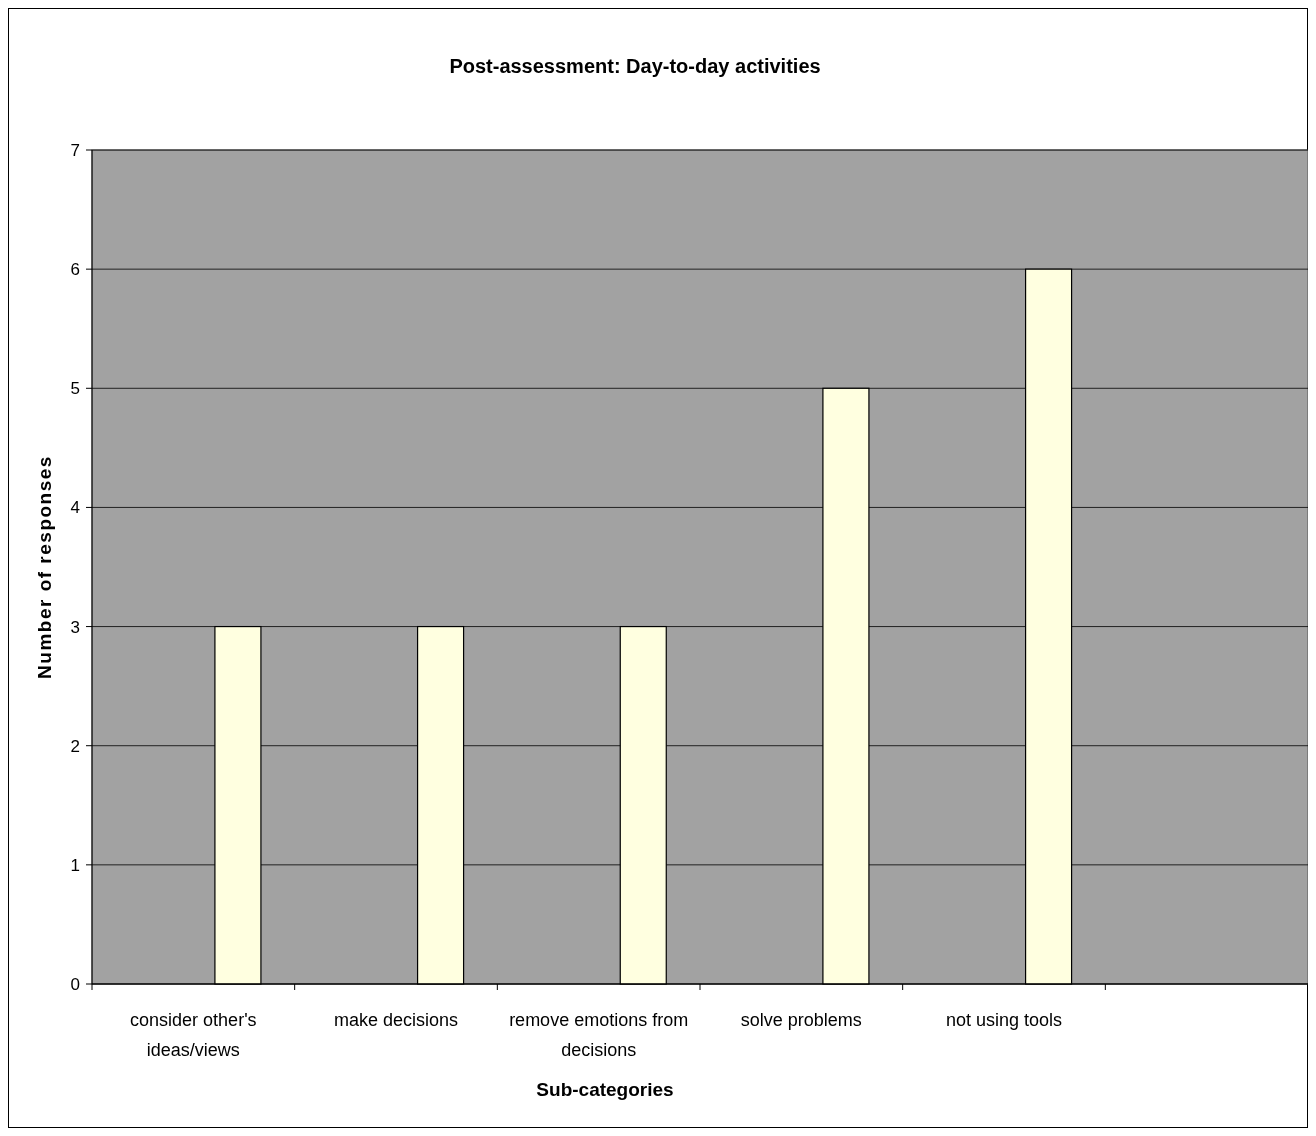  I want to click on x-tick-label: make decisions, so click(396, 1020).